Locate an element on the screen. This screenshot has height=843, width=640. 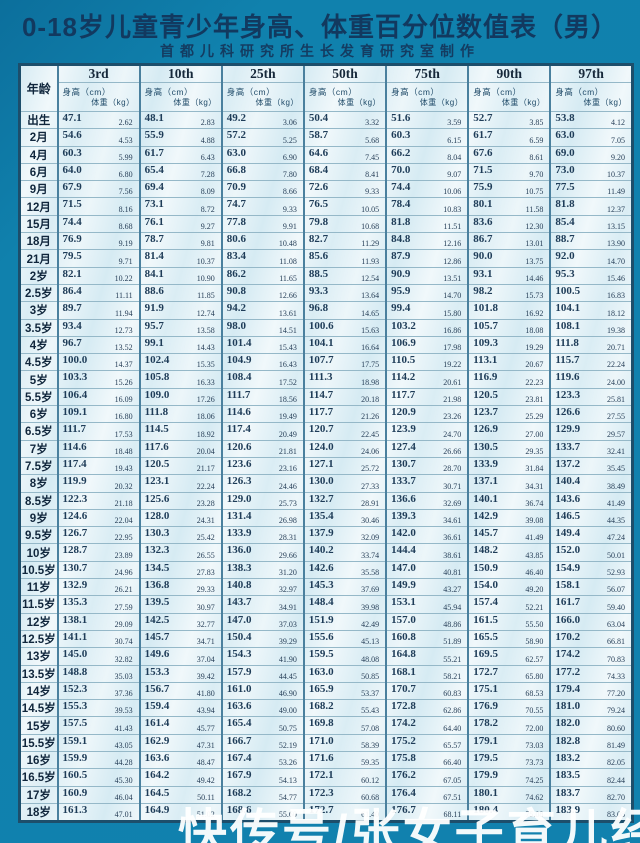
height-value: 163.0 is located at coordinates (321, 671).